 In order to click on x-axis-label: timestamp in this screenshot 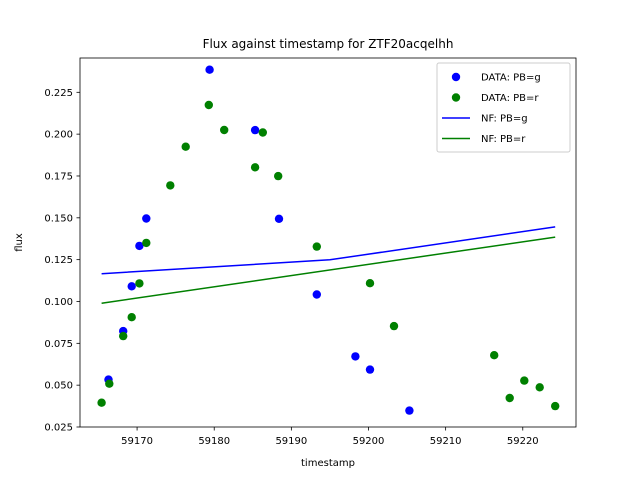, I will do `click(328, 463)`.